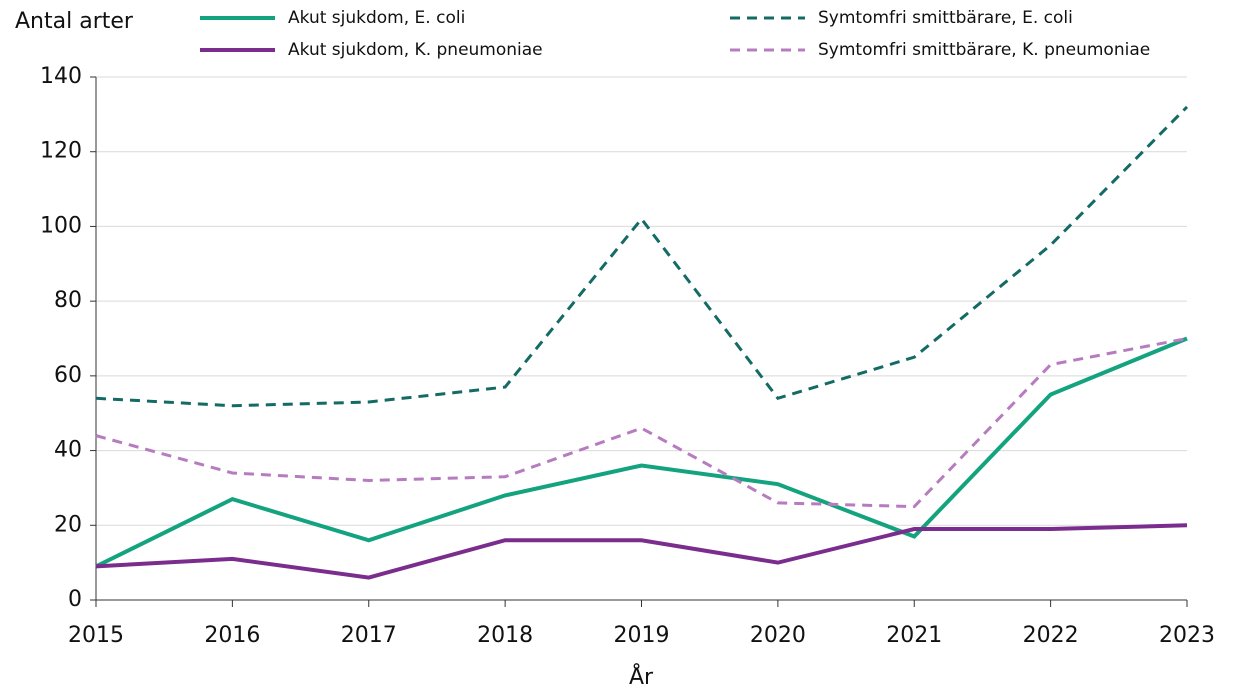 This screenshot has width=1253, height=690. Describe the element at coordinates (914, 635) in the screenshot. I see `x-tick-label: 2021` at that location.